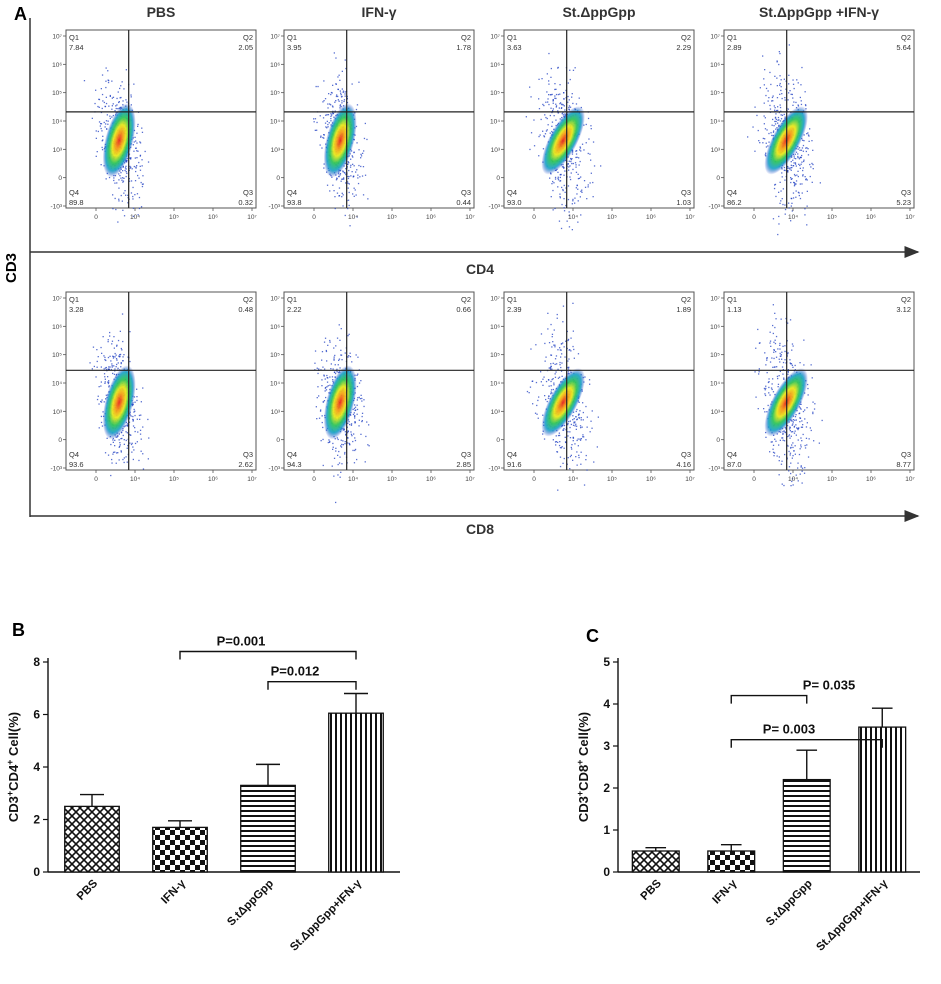 This screenshot has width=941, height=984. What do you see at coordinates (725, 891) in the screenshot?
I see `category-label-1: IFN-γ` at bounding box center [725, 891].